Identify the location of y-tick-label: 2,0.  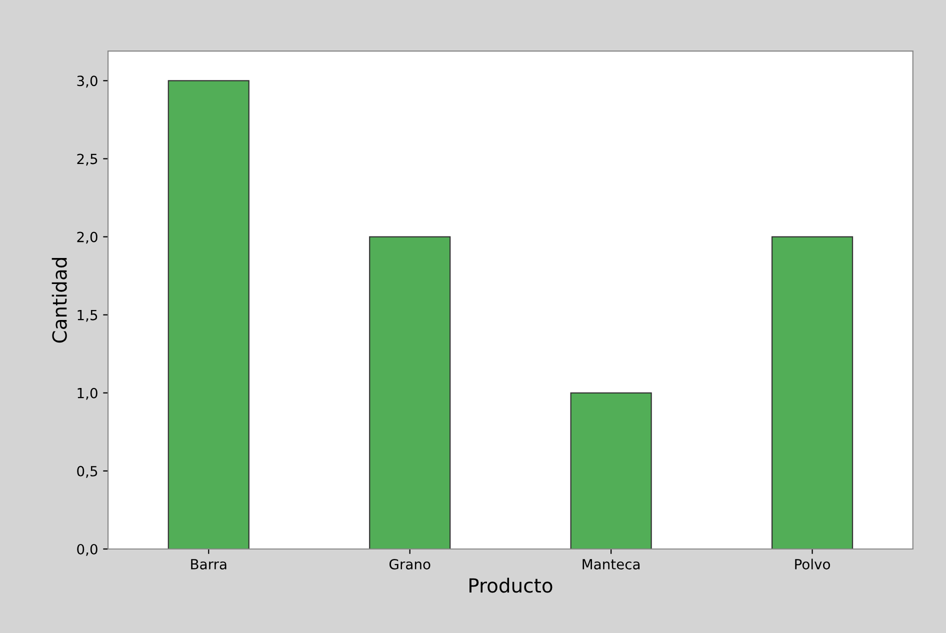
(87, 238).